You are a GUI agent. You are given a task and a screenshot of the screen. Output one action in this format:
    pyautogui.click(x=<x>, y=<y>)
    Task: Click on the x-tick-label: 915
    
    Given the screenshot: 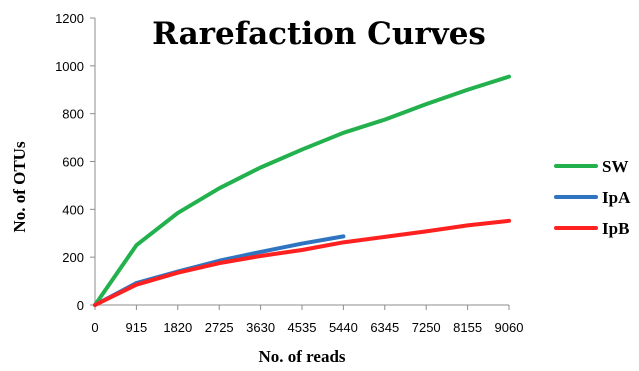 What is the action you would take?
    pyautogui.click(x=137, y=327)
    